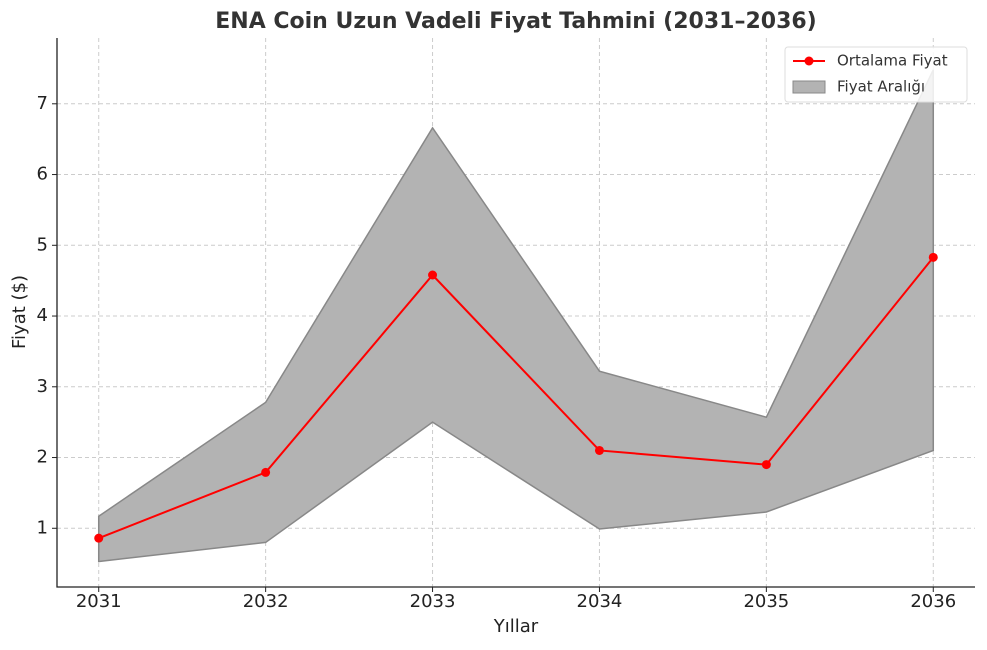  What do you see at coordinates (933, 601) in the screenshot?
I see `x-tick-label: 2036` at bounding box center [933, 601].